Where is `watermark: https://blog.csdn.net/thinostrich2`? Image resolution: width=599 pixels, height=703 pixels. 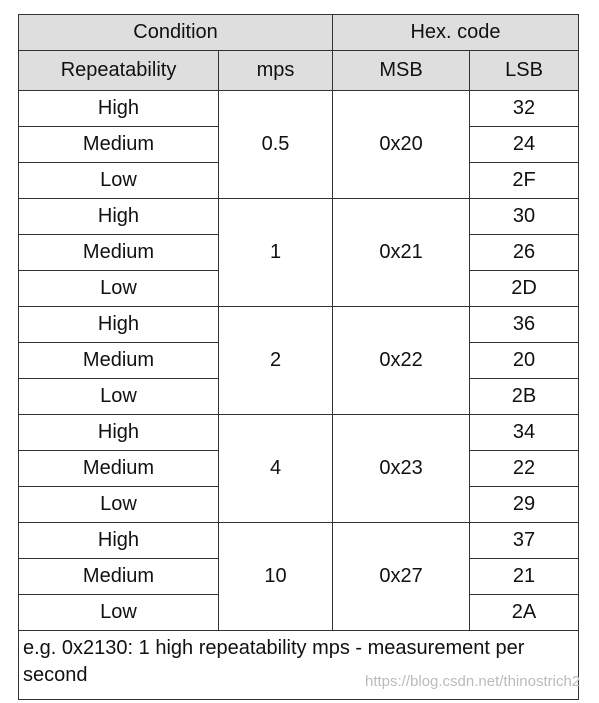
watermark: https://blog.csdn.net/thinostrich2 is located at coordinates (473, 681).